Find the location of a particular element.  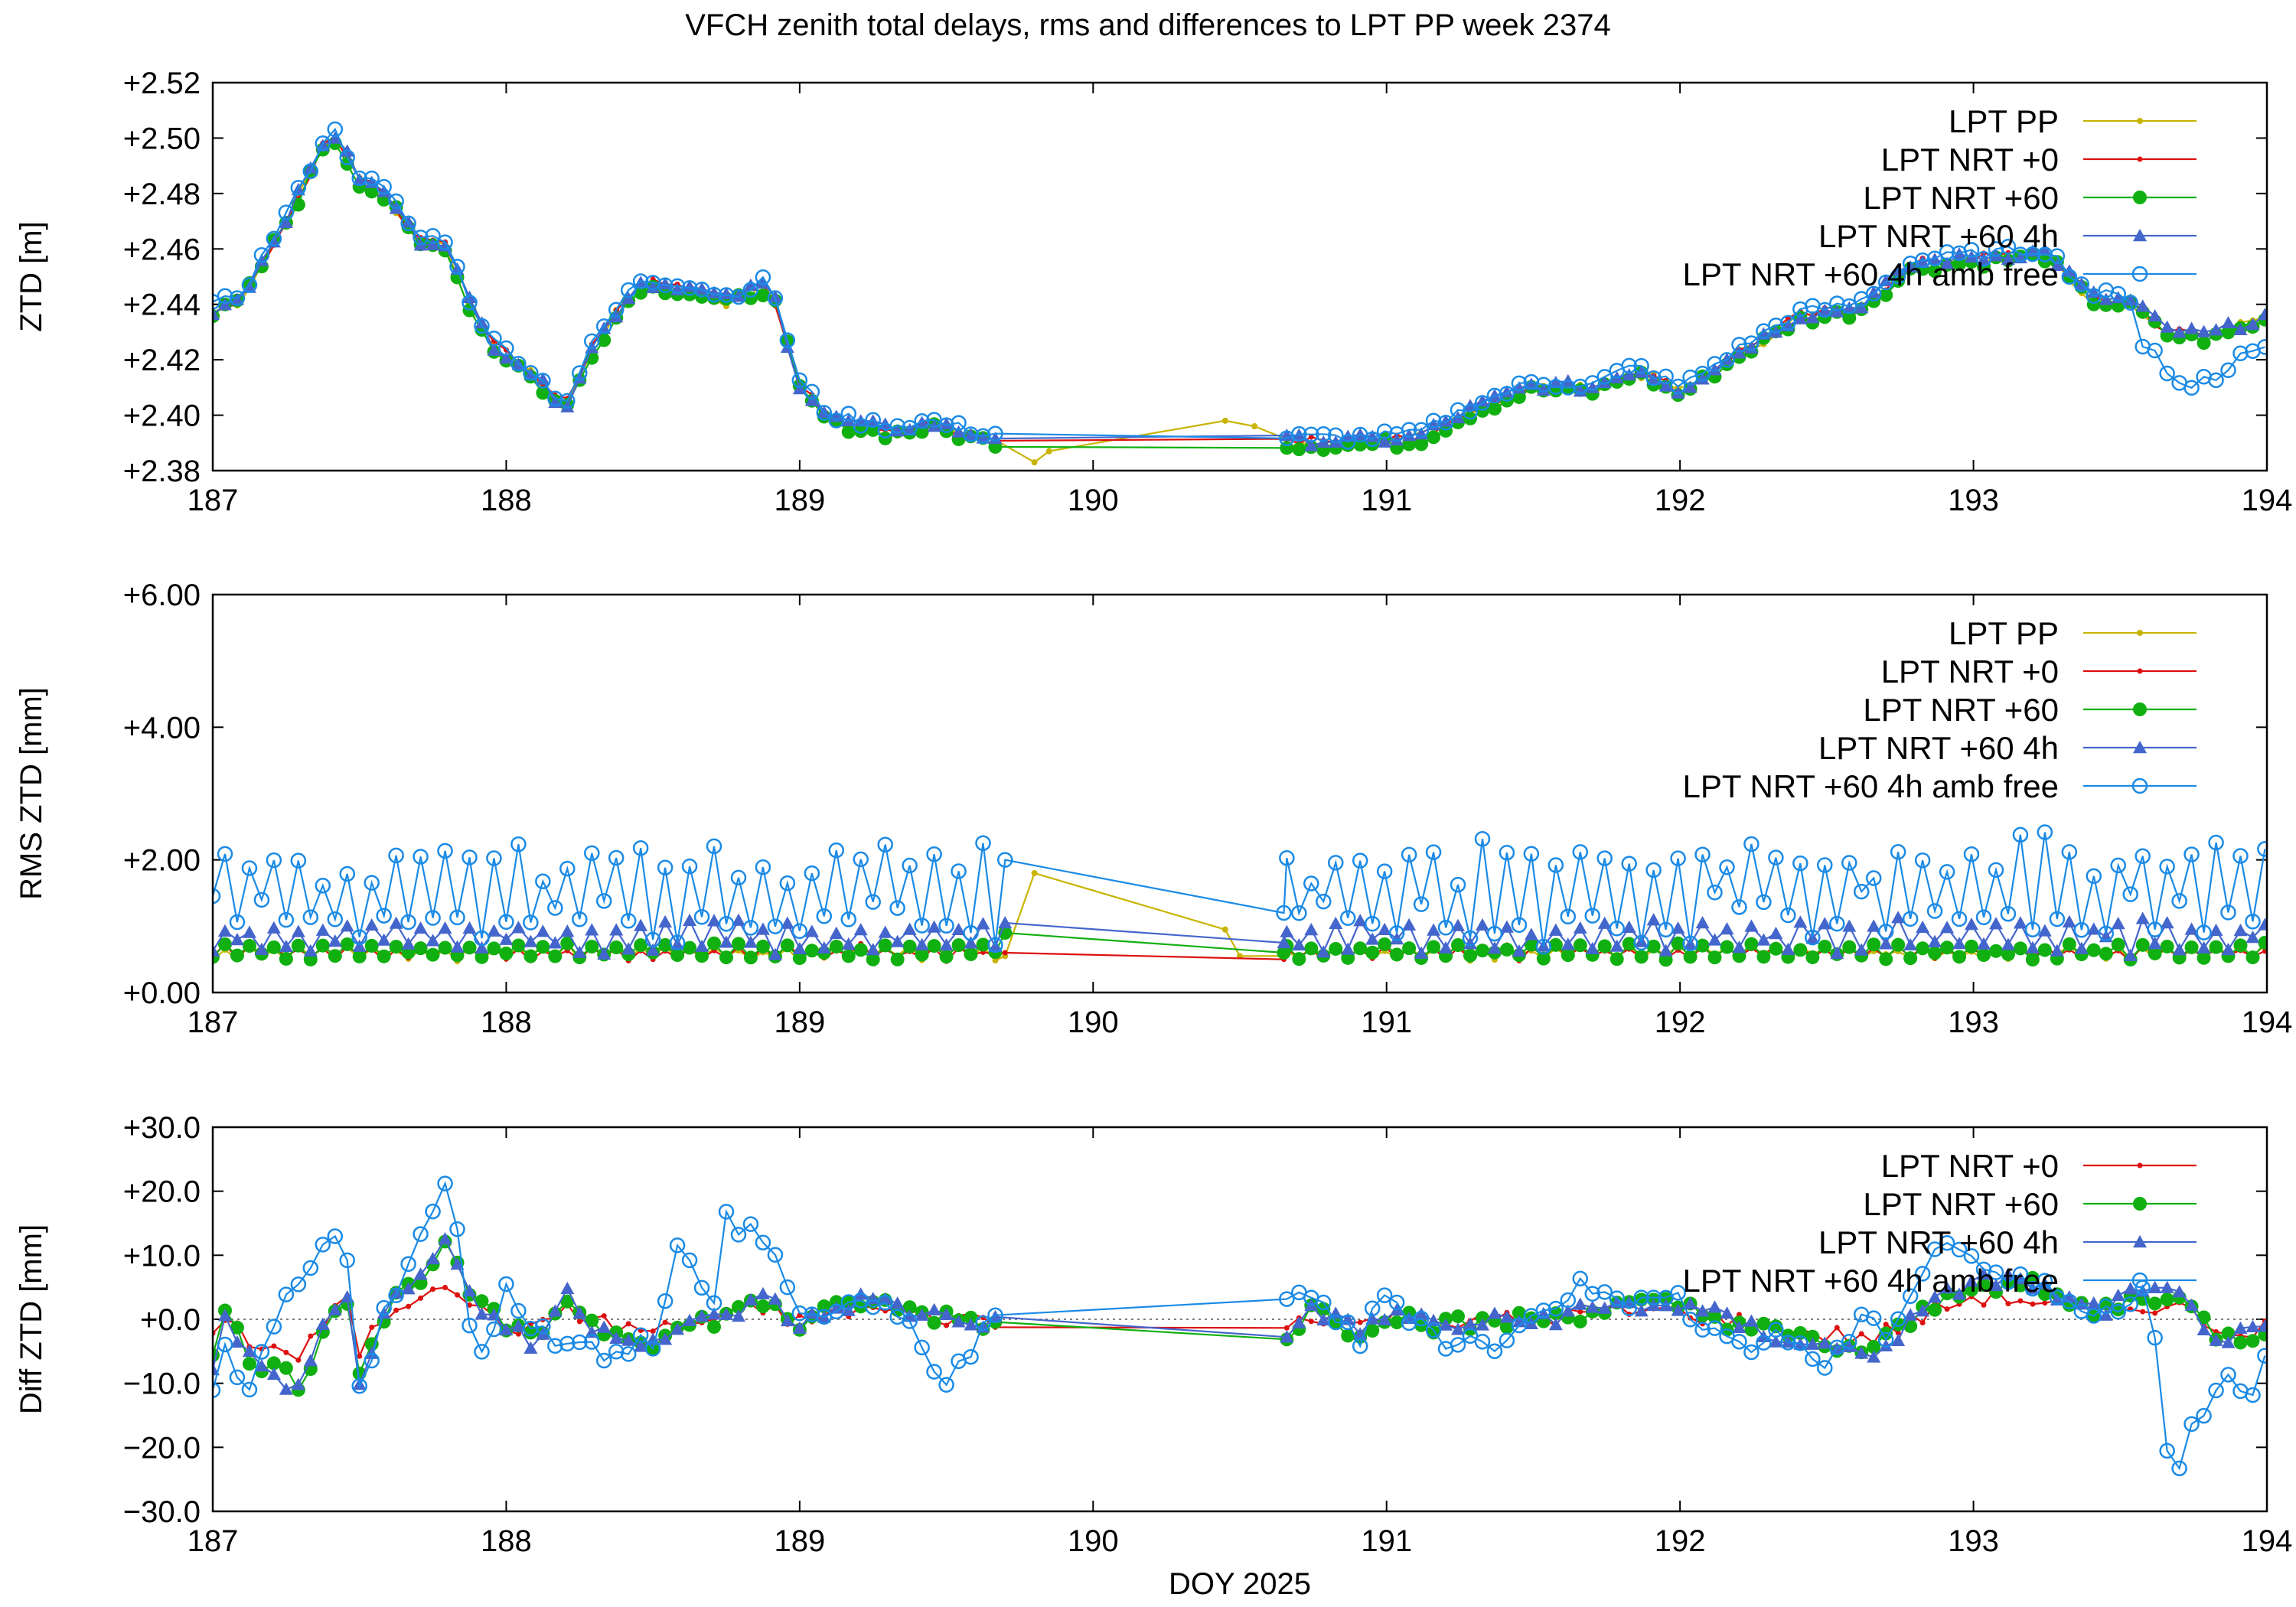

legend-marker is located at coordinates (2139, 274).